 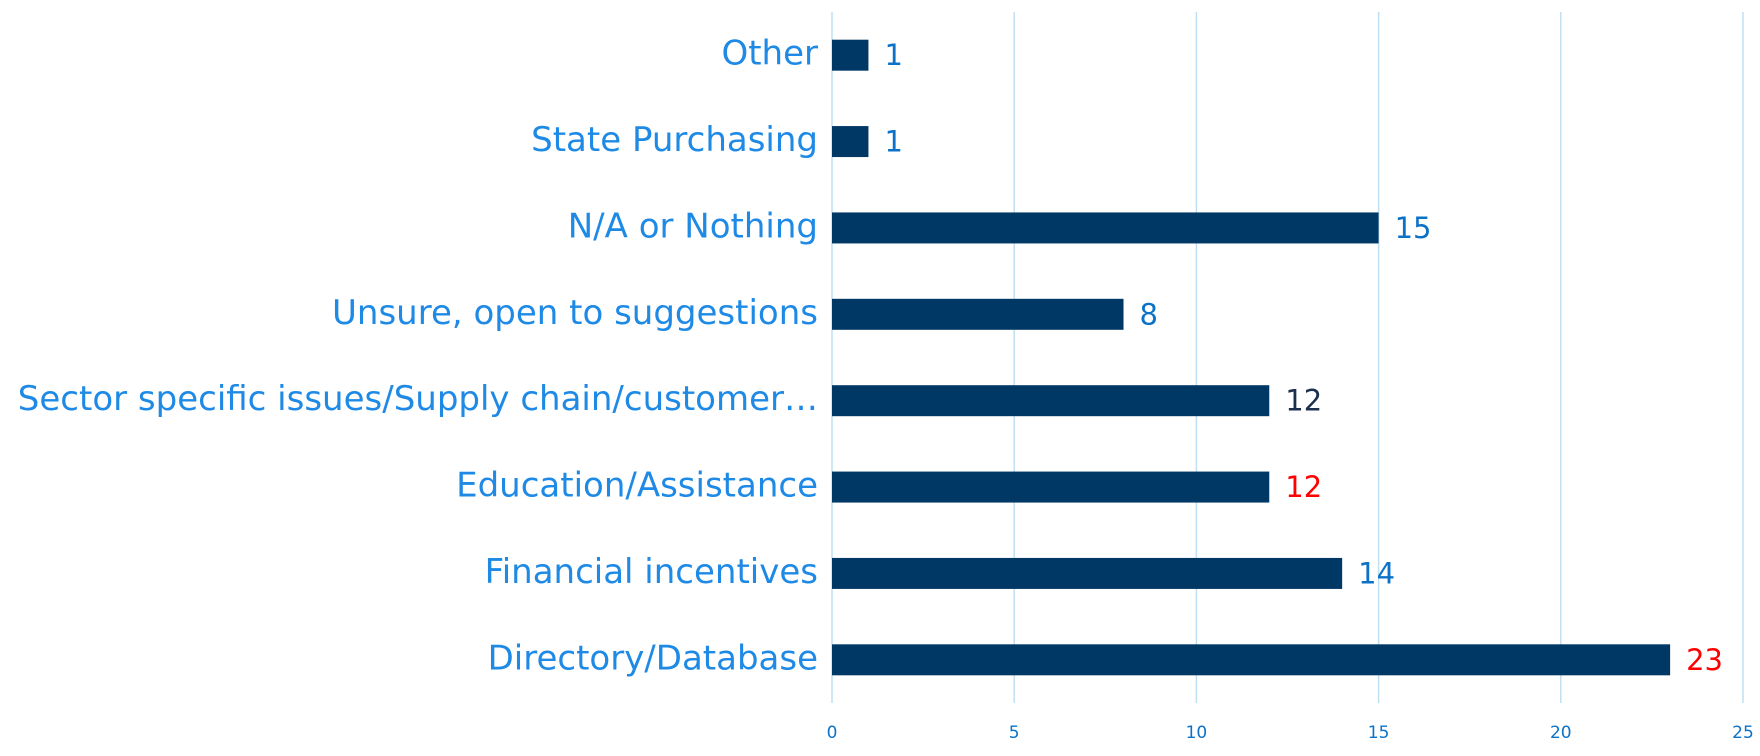 What do you see at coordinates (1413, 228) in the screenshot?
I see `data-label: 15` at bounding box center [1413, 228].